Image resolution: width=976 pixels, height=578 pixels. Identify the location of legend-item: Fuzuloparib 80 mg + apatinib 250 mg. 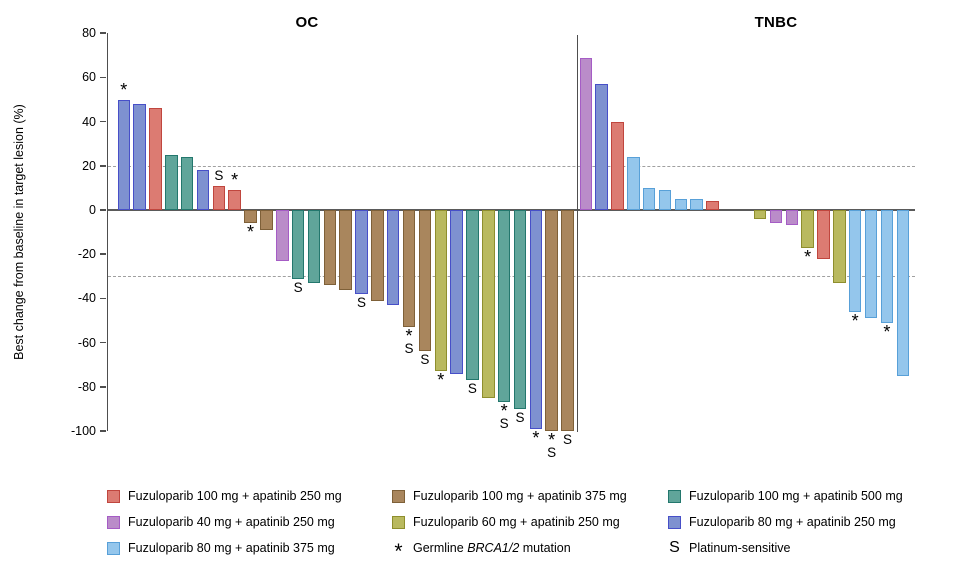
(785, 522).